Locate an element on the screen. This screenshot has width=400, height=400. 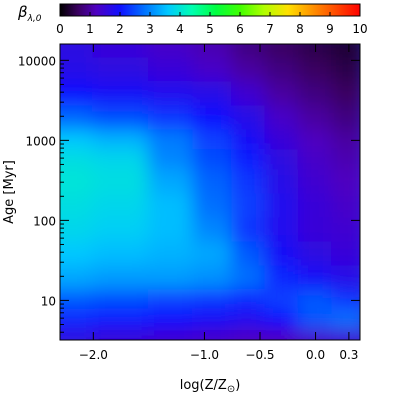
x-tick-label: −0.5 is located at coordinates (259, 355).